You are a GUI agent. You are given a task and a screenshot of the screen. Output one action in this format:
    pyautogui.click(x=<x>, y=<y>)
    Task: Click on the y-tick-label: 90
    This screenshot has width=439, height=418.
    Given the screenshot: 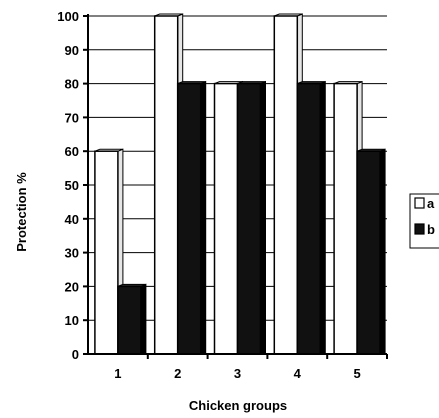 What is the action you would take?
    pyautogui.click(x=72, y=50)
    